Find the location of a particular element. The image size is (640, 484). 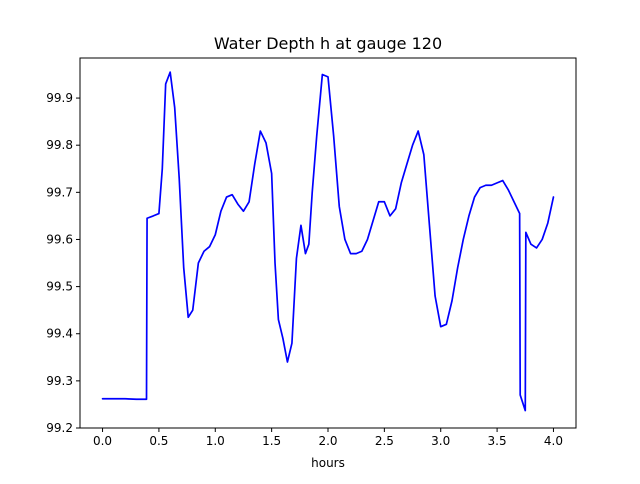

x-tick-label: 4.0 is located at coordinates (553, 441).